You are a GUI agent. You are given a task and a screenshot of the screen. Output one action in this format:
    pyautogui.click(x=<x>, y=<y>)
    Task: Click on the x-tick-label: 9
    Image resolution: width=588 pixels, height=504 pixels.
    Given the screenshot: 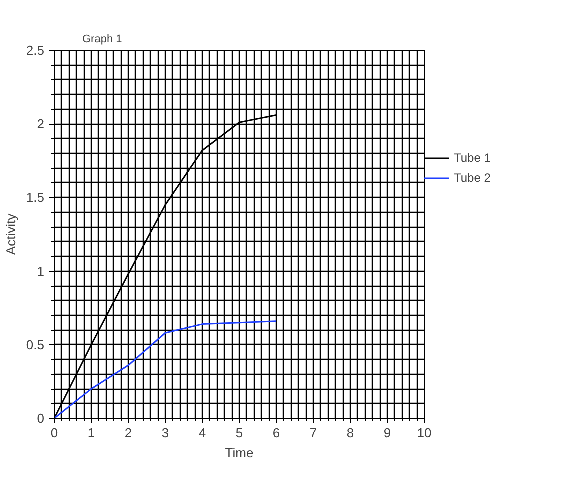 What is the action you would take?
    pyautogui.click(x=388, y=433)
    